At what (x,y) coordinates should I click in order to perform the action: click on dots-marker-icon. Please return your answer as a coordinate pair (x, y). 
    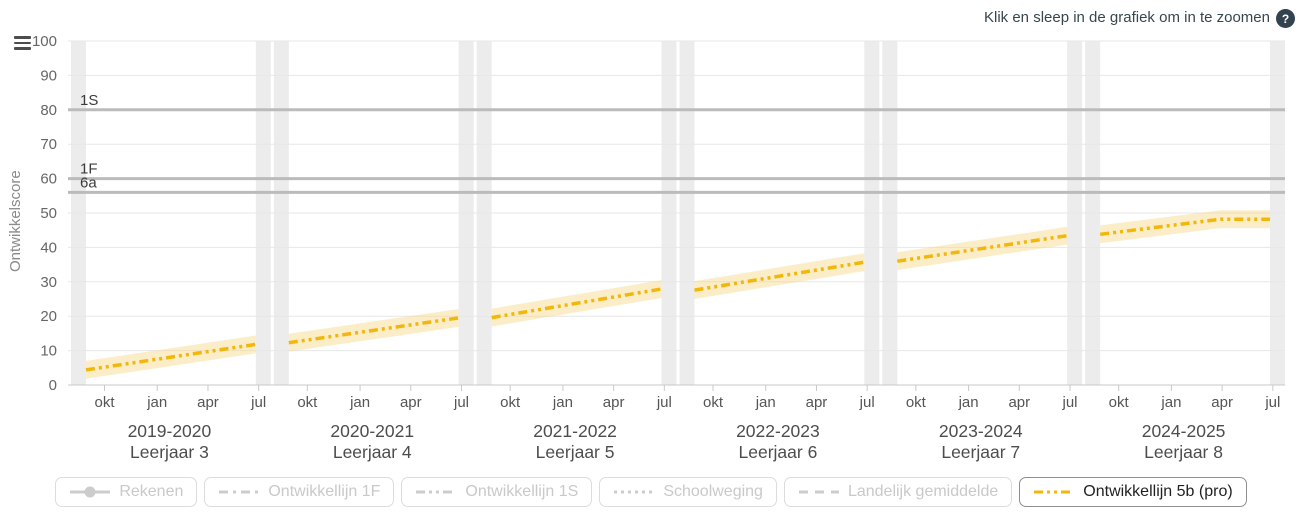
    Looking at the image, I should click on (634, 492).